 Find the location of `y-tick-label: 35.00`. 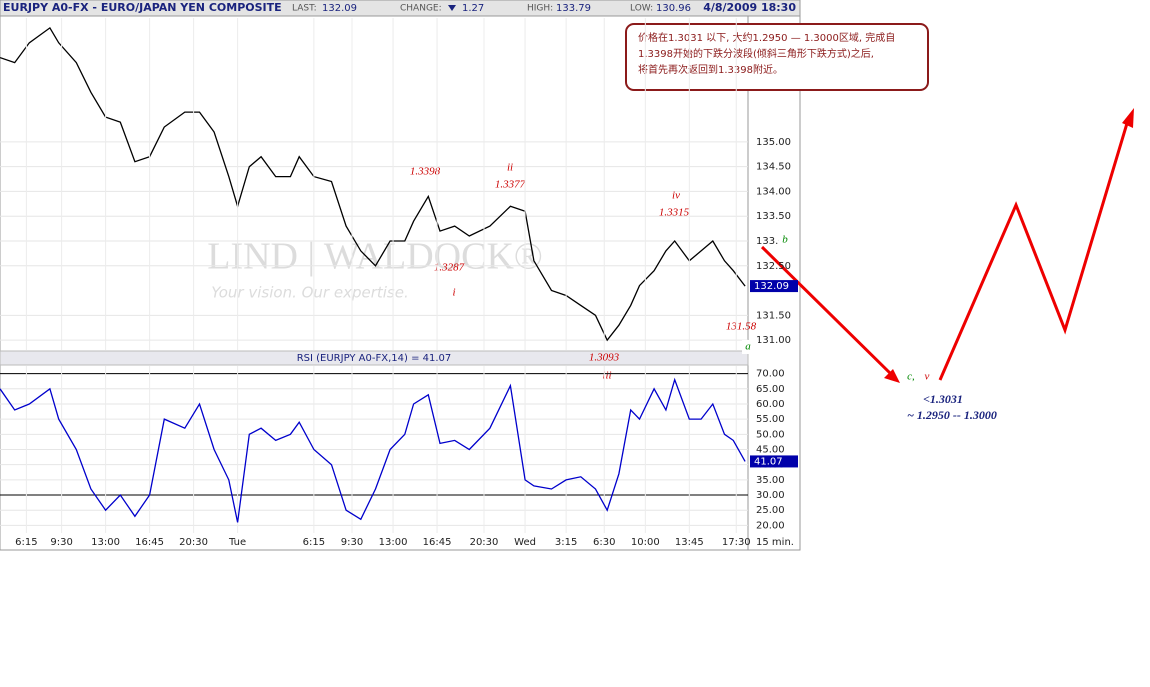

y-tick-label: 35.00 is located at coordinates (770, 480).